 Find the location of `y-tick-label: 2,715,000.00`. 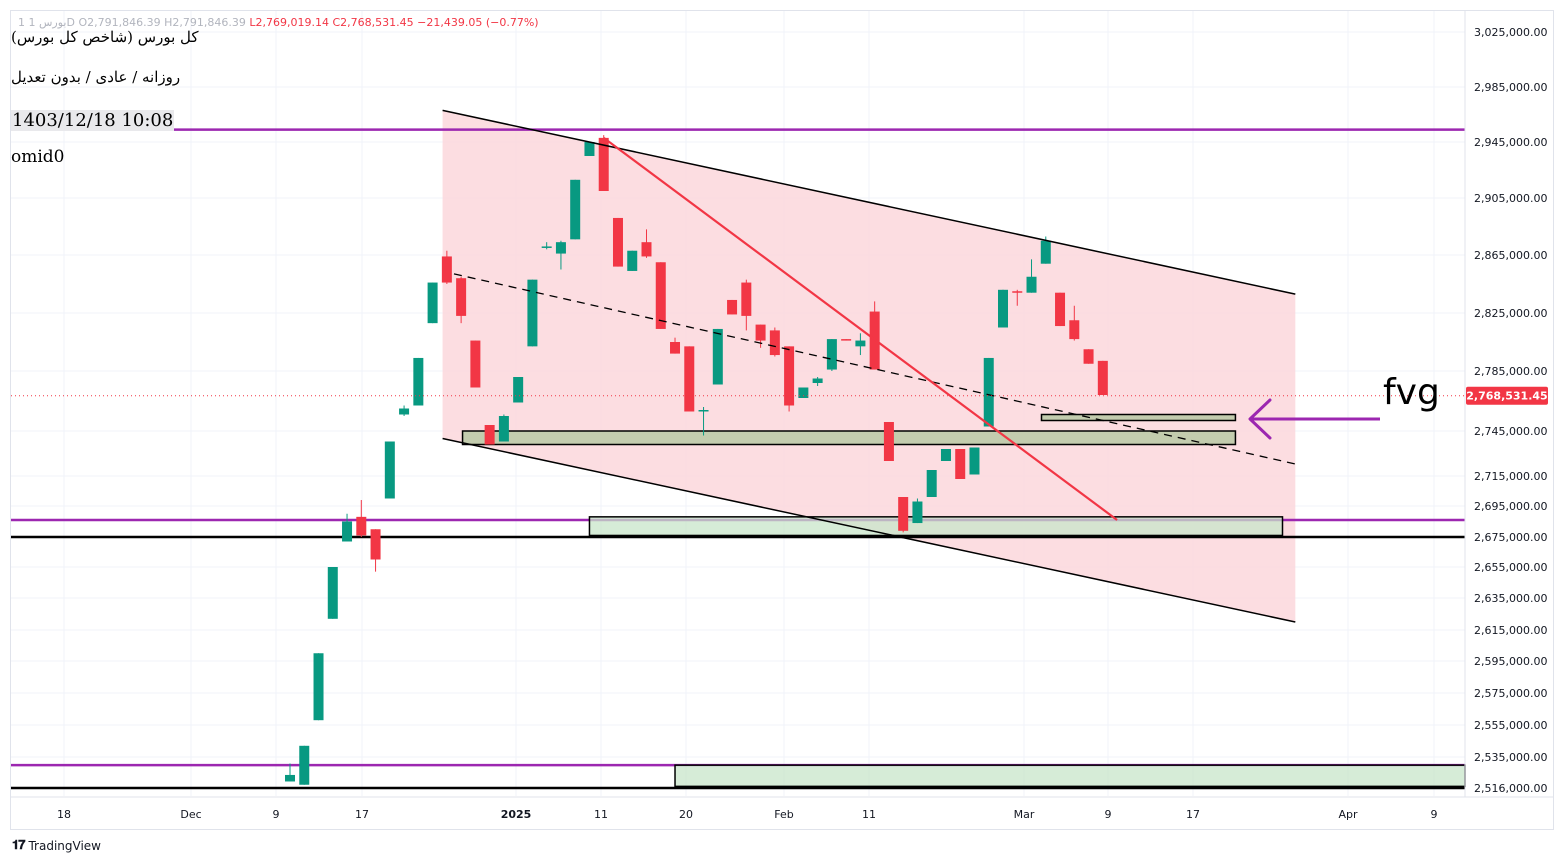

y-tick-label: 2,715,000.00 is located at coordinates (1510, 476).